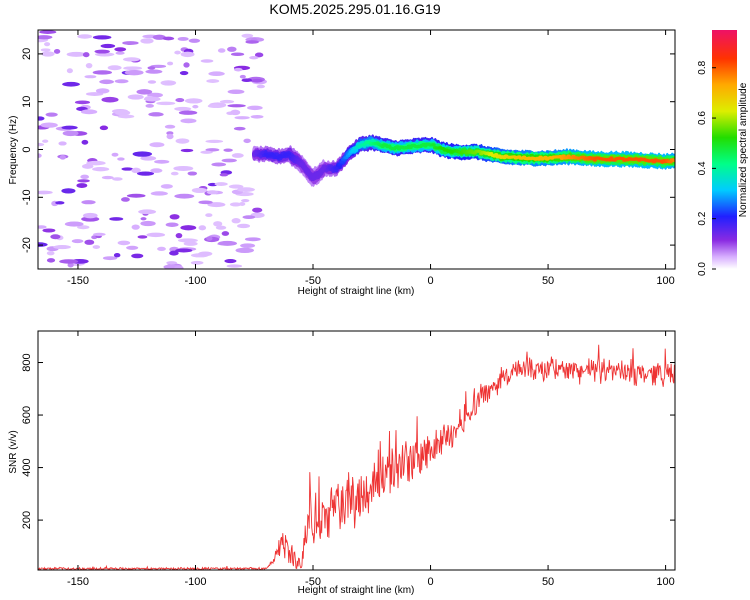 The width and height of the screenshot is (750, 600). Describe the element at coordinates (356, 291) in the screenshot. I see `spectrogram-x-label: Height of straight line (km)` at that location.